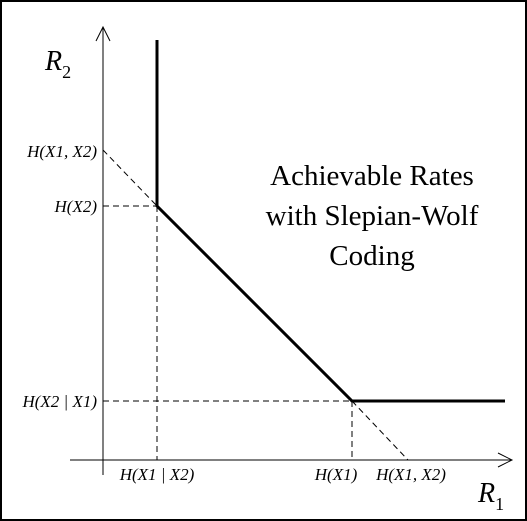 The image size is (527, 521). What do you see at coordinates (76, 206) in the screenshot?
I see `y-tick-marginal-entropy: H(X2)` at bounding box center [76, 206].